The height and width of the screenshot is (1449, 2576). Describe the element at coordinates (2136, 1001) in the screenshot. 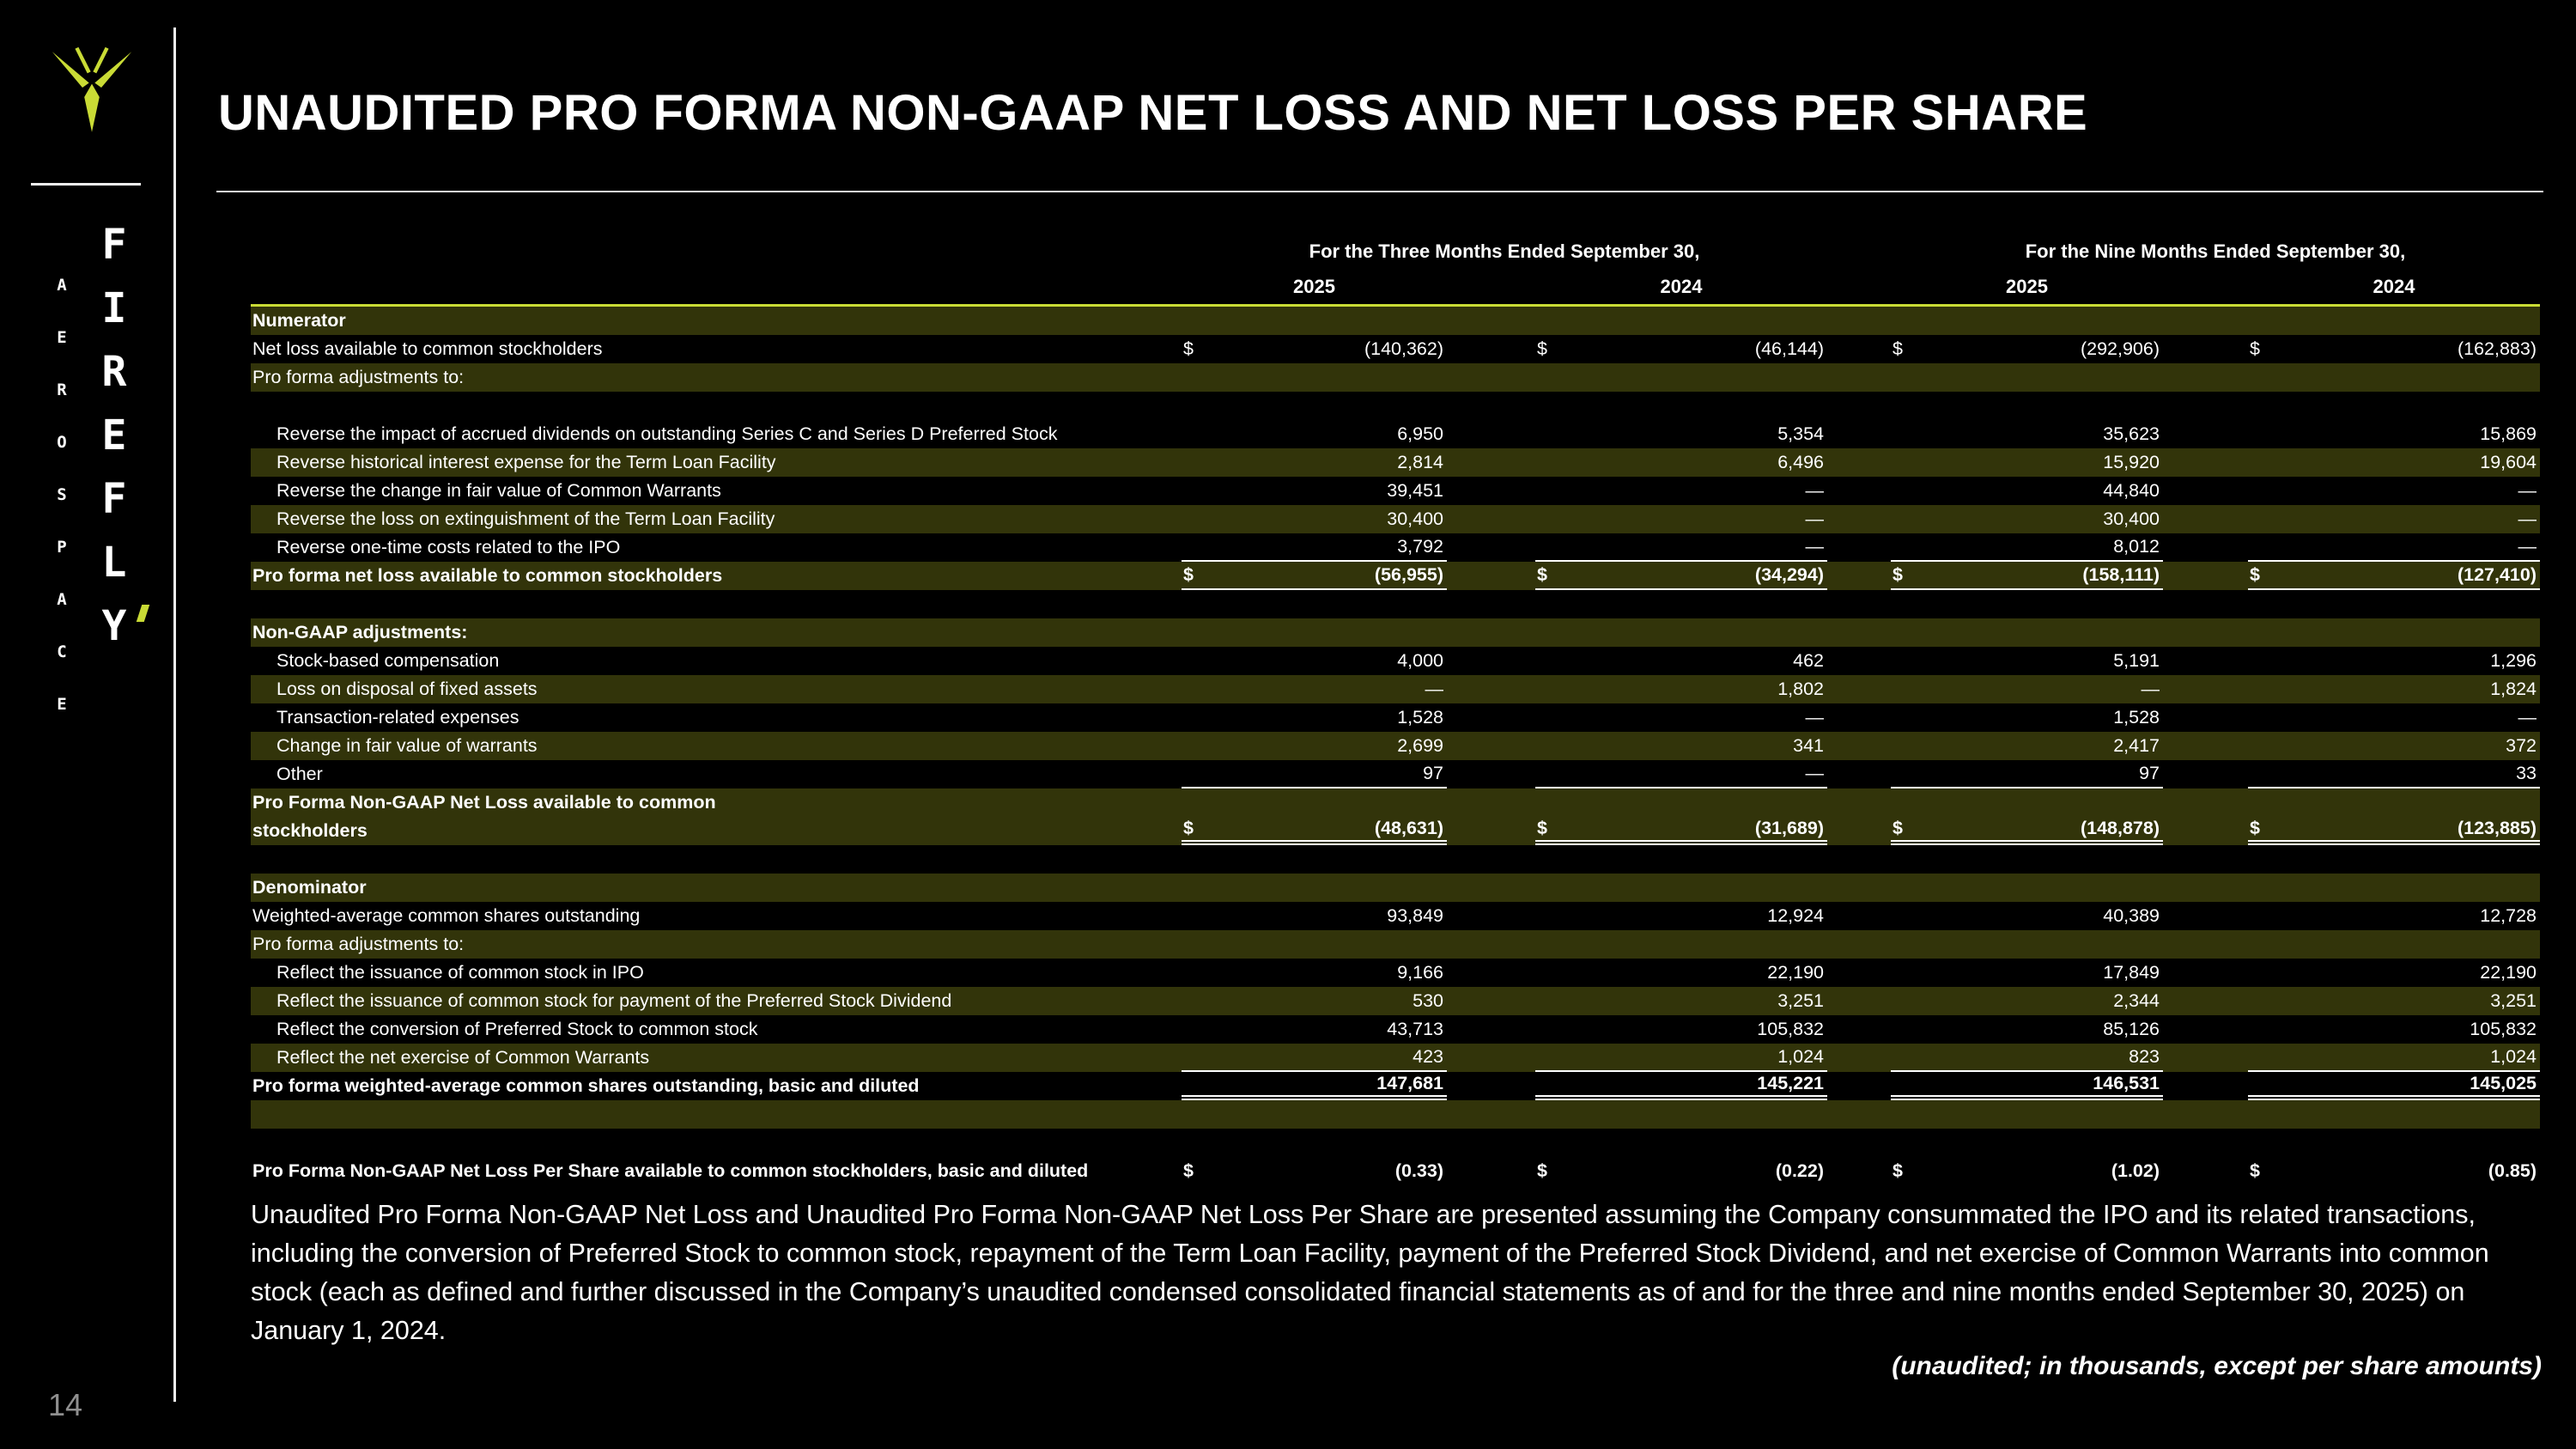

I see `value-text: 2,344` at that location.